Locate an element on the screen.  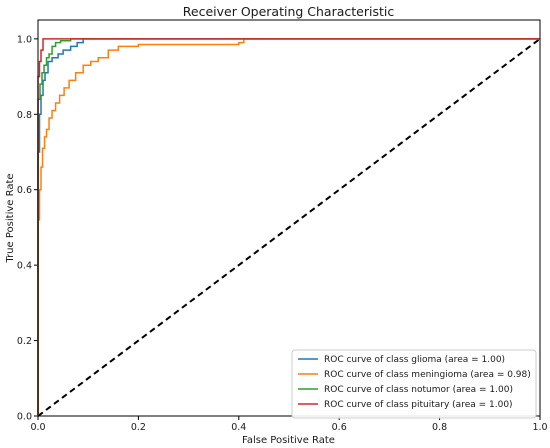
y-tick-label: 0.2 is located at coordinates (24, 341).